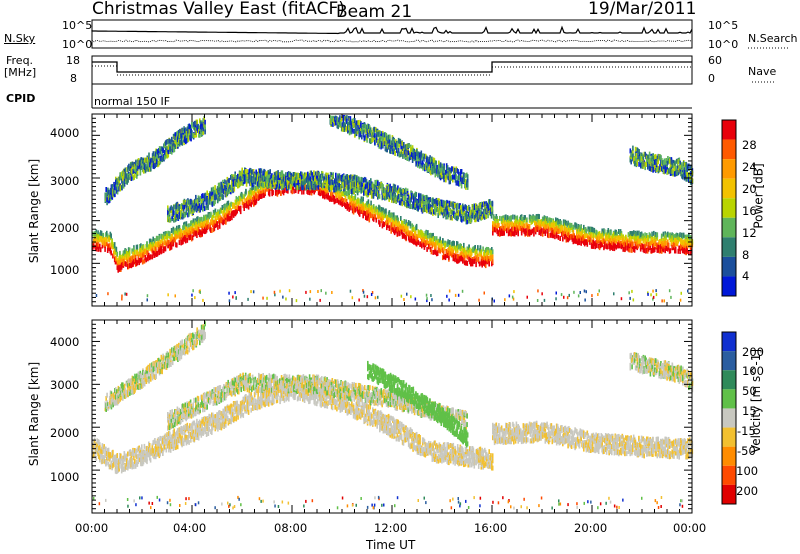 Image resolution: width=800 pixels, height=554 pixels. I want to click on nsky-trace, so click(392, 30).